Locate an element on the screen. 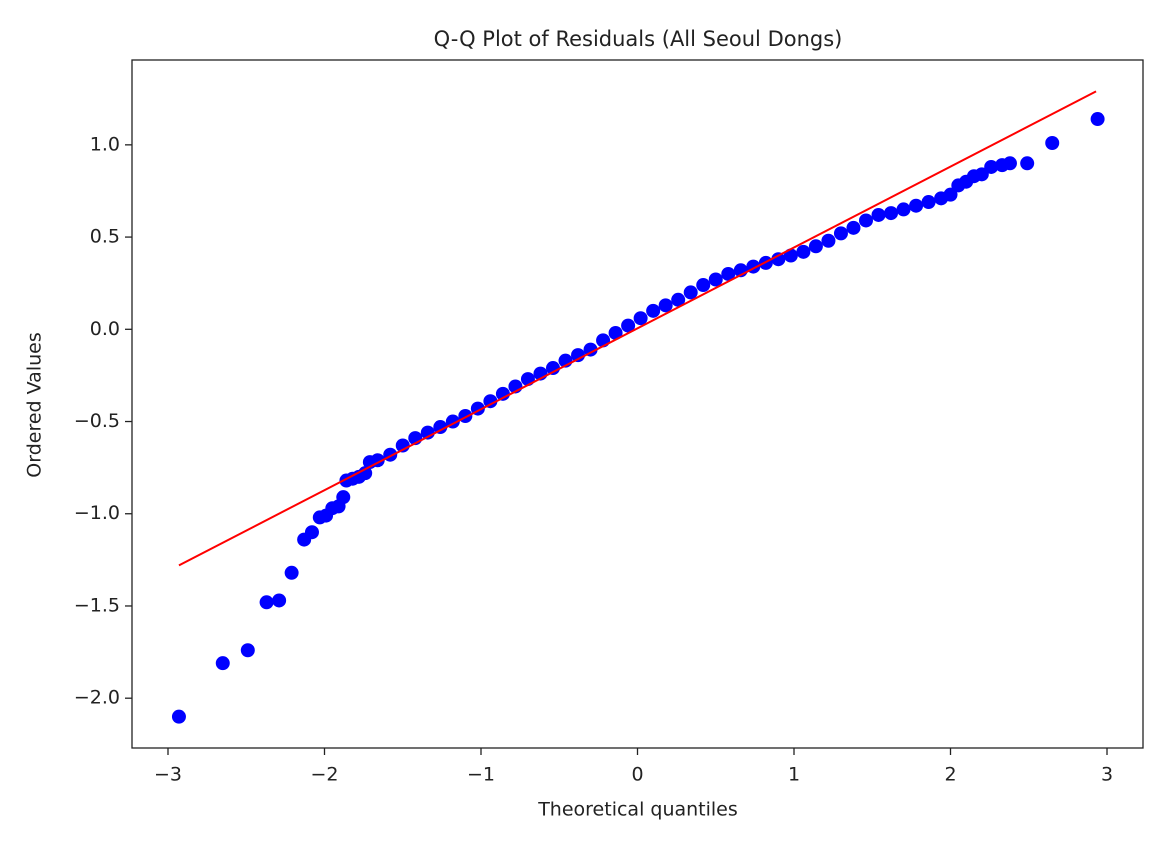  y-tick-label: −1.0 is located at coordinates (97, 513).